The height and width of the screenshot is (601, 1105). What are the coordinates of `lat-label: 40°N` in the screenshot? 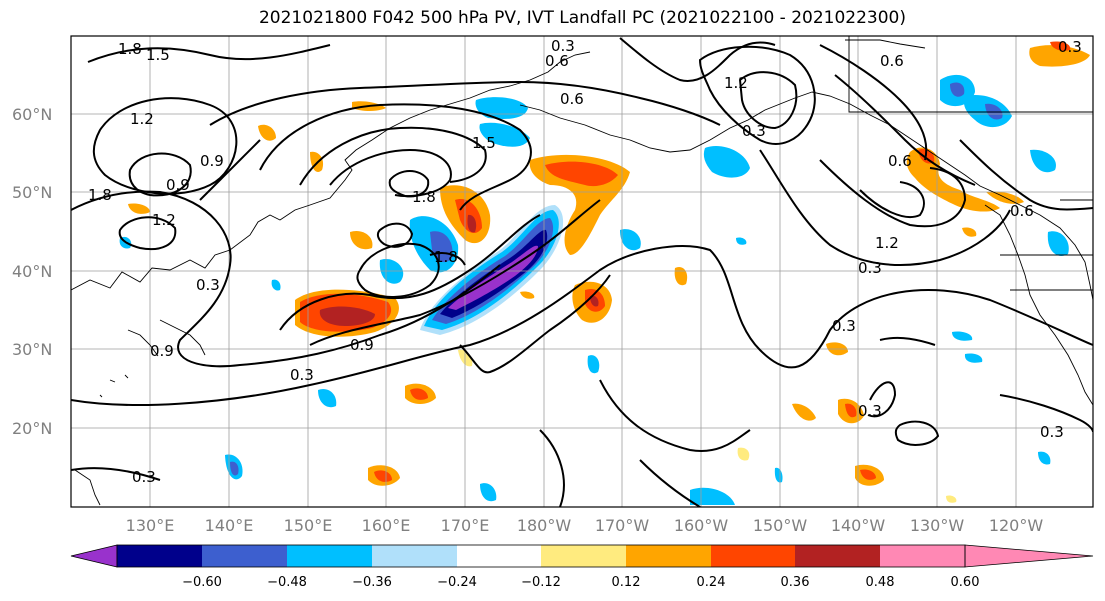 It's located at (32, 271).